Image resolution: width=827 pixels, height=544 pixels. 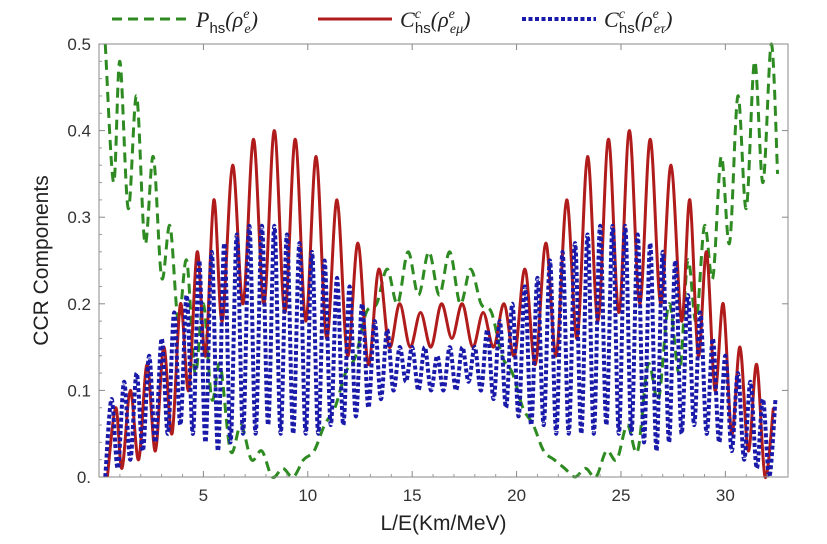 What do you see at coordinates (79, 131) in the screenshot?
I see `y-tick-label: 0.4` at bounding box center [79, 131].